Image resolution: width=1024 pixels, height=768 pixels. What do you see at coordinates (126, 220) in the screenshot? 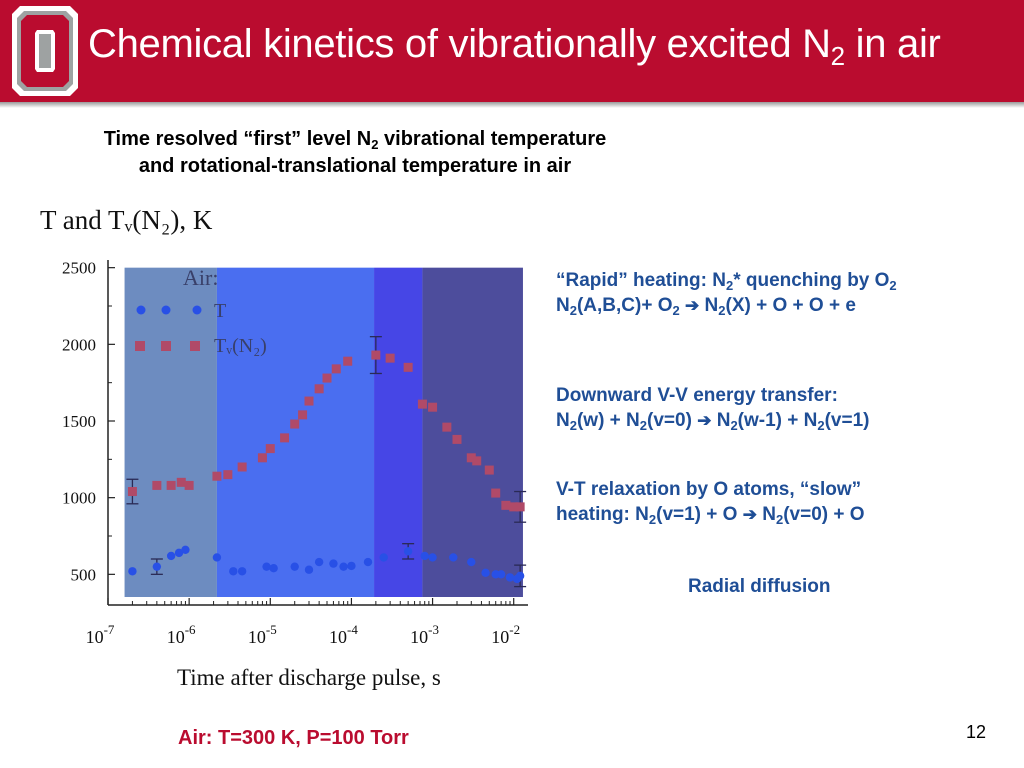
I see `chart-title: T and Tᵥ(N₂), K` at bounding box center [126, 220].